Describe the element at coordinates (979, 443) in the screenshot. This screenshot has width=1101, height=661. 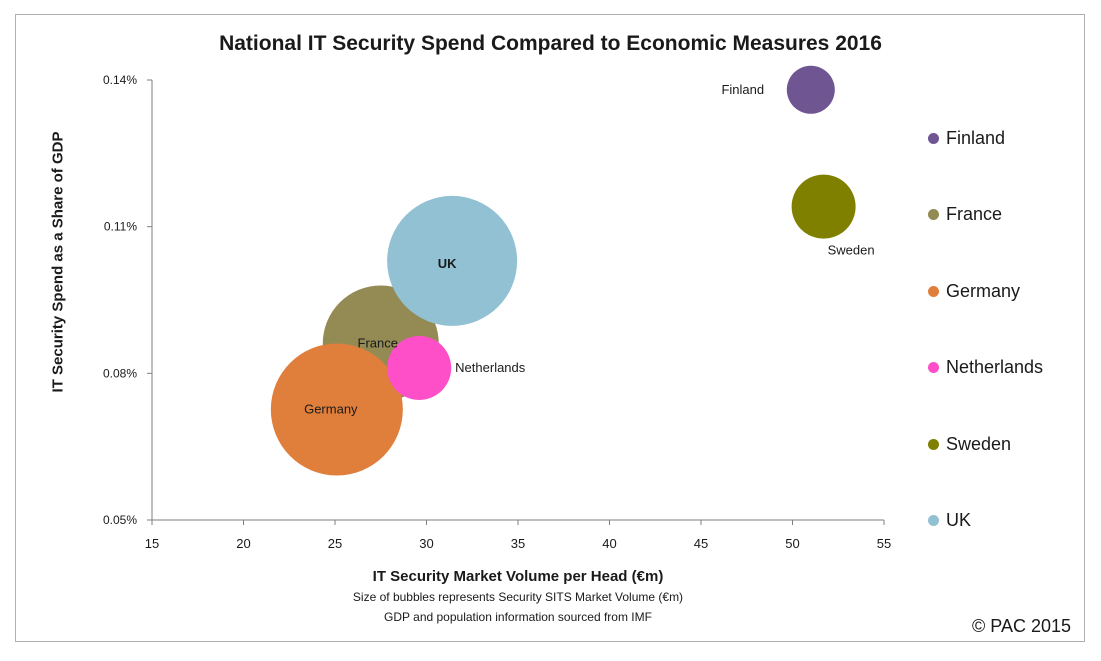
I see `legend-label: Sweden` at that location.